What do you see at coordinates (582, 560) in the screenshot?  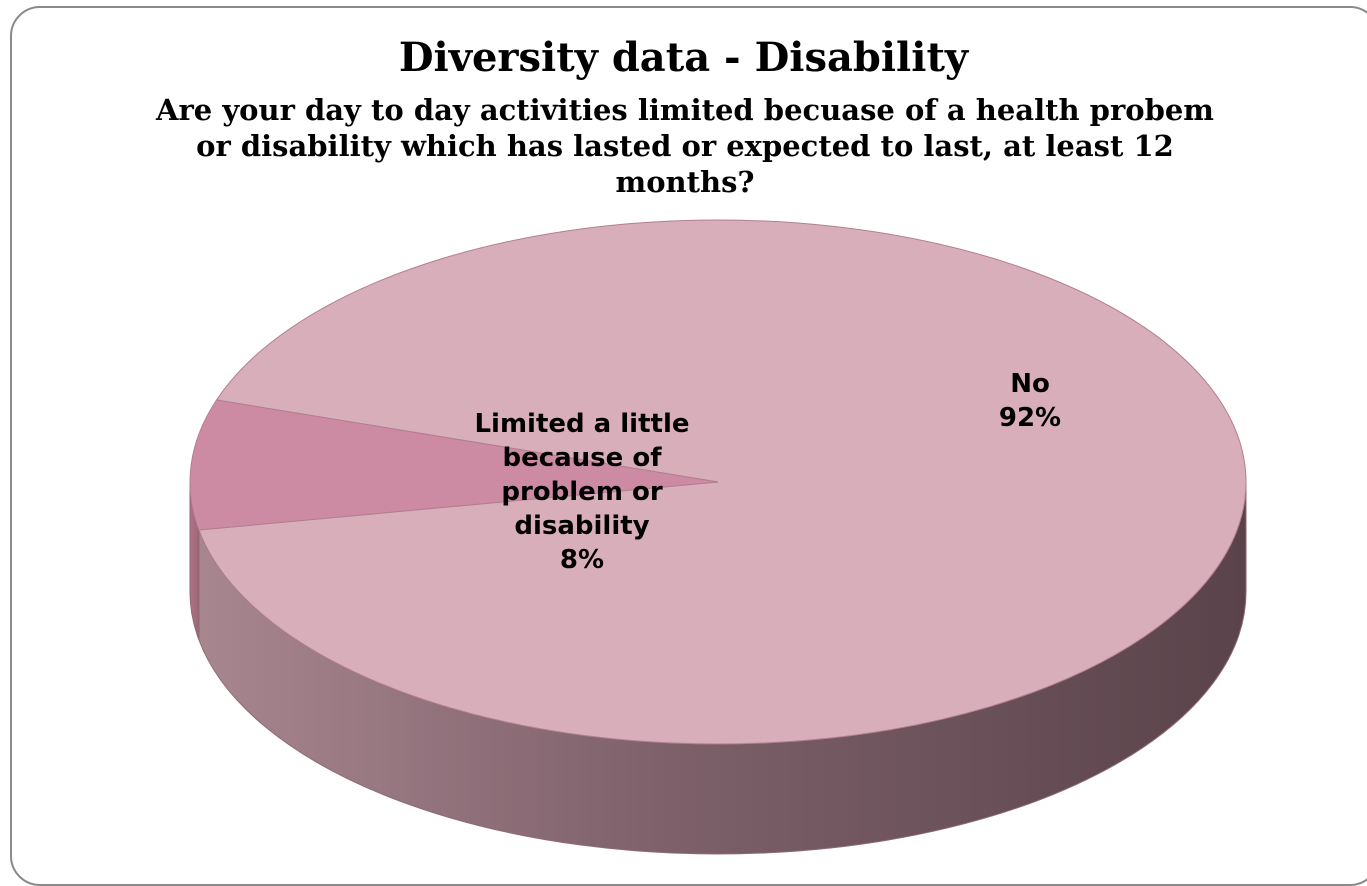 I see `pie-label-limited-line: 8%` at bounding box center [582, 560].